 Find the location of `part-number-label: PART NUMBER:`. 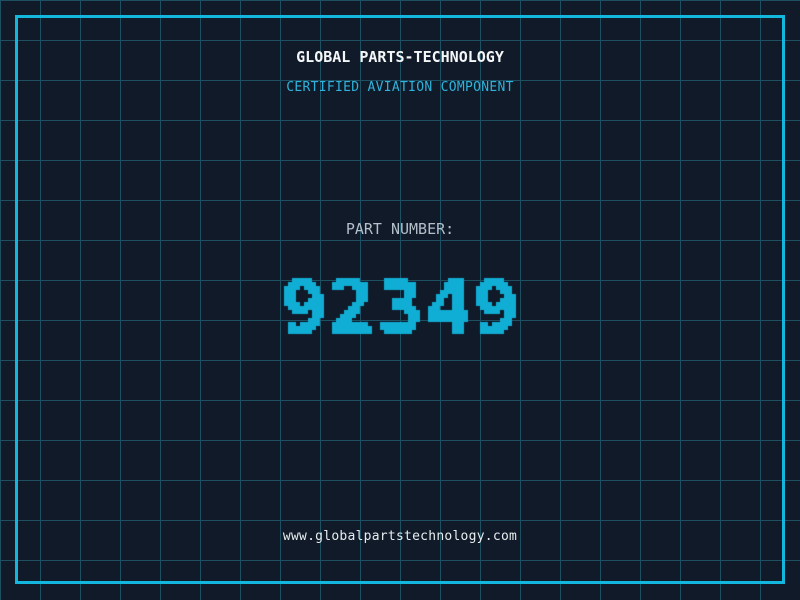

part-number-label: PART NUMBER: is located at coordinates (400, 229).